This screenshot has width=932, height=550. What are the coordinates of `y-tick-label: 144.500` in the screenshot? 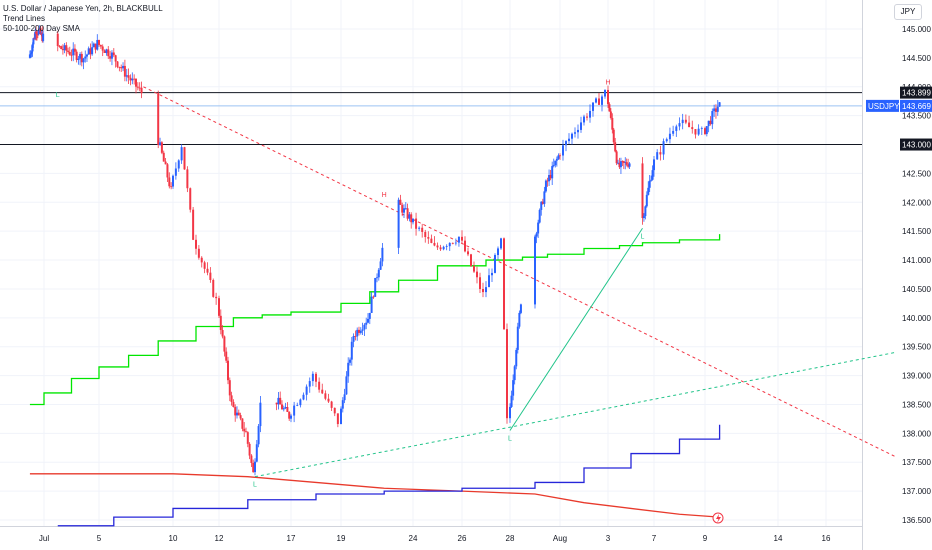 It's located at (916, 58).